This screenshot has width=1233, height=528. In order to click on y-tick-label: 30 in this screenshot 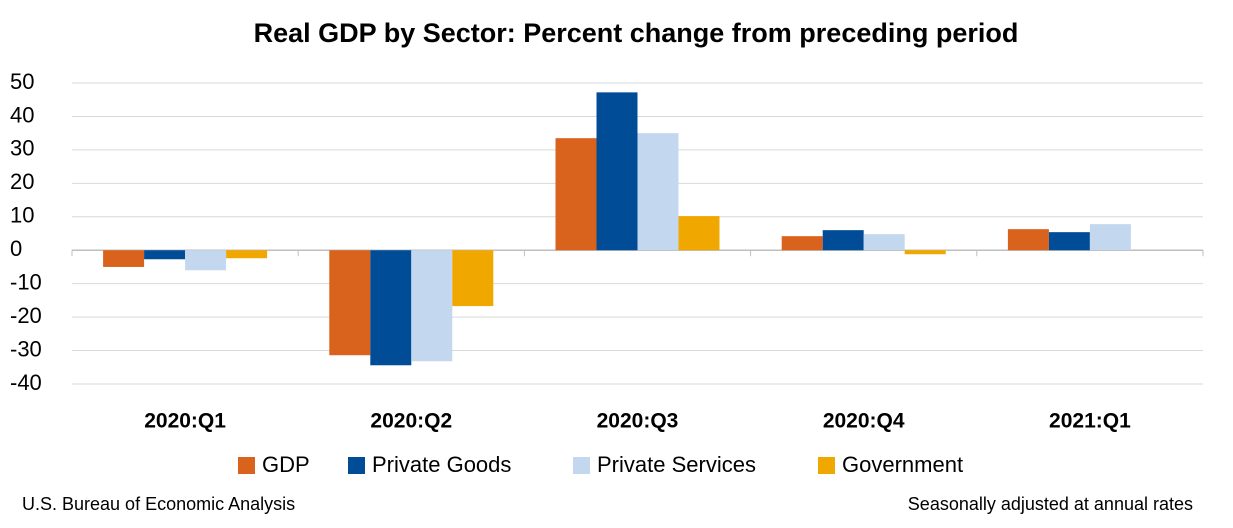, I will do `click(22, 148)`.